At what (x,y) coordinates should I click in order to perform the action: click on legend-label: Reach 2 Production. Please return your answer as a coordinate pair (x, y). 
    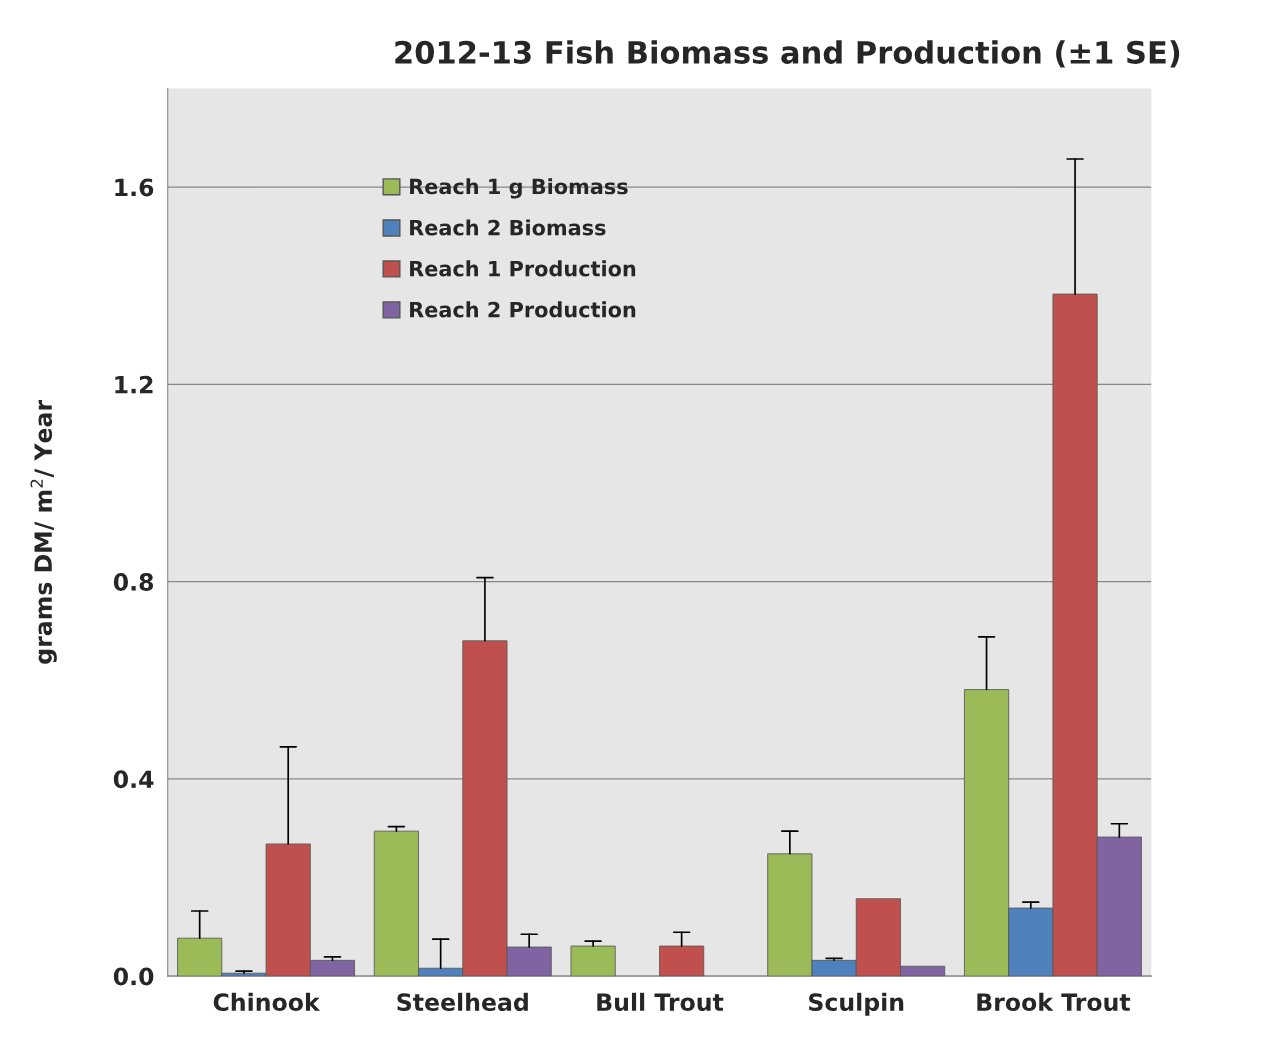
    Looking at the image, I should click on (523, 309).